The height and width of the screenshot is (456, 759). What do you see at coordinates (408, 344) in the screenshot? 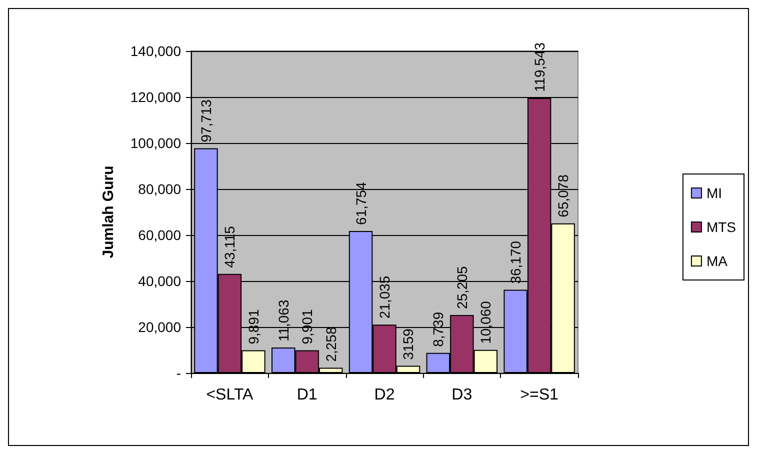
I see `data-label: 3159` at bounding box center [408, 344].